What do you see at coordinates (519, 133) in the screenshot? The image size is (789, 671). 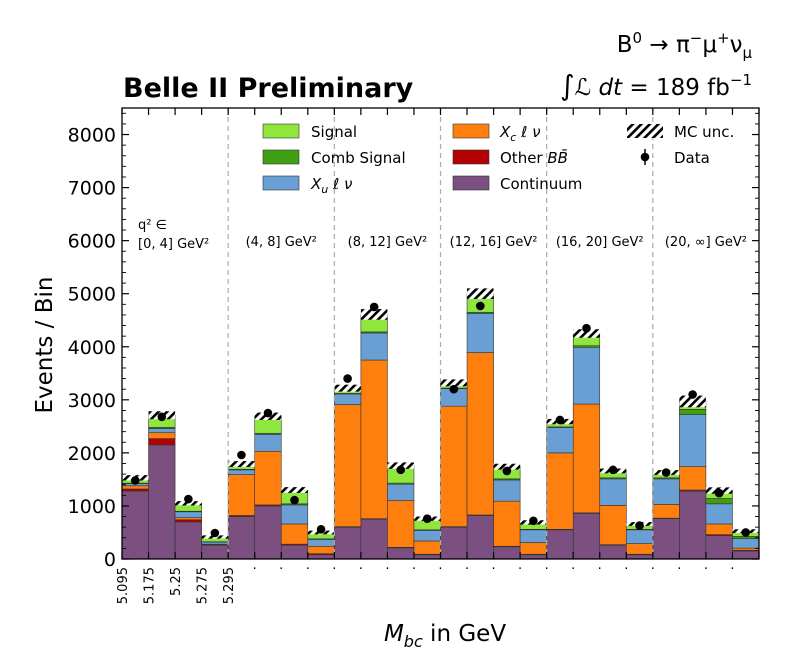 I see `legend-label-x-c: Xc ℓ ν` at bounding box center [519, 133].